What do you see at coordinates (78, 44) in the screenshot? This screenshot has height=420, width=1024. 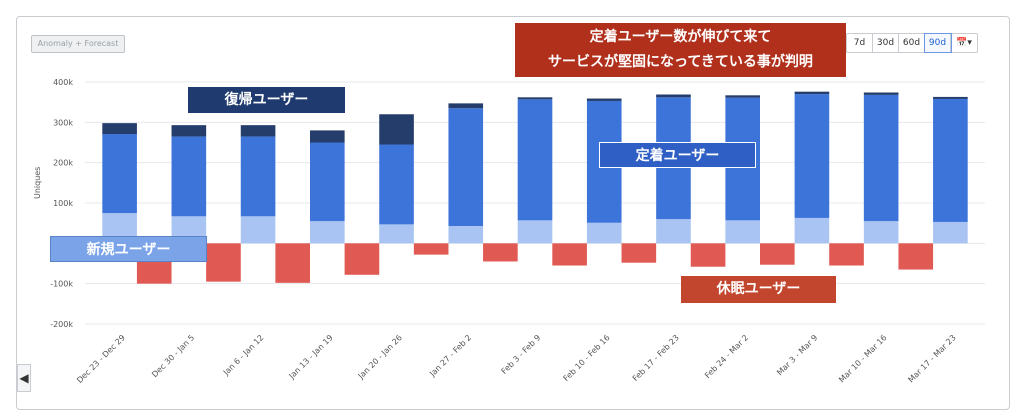 I see `anomaly-forecast-button: Anomaly + Forecast` at bounding box center [78, 44].